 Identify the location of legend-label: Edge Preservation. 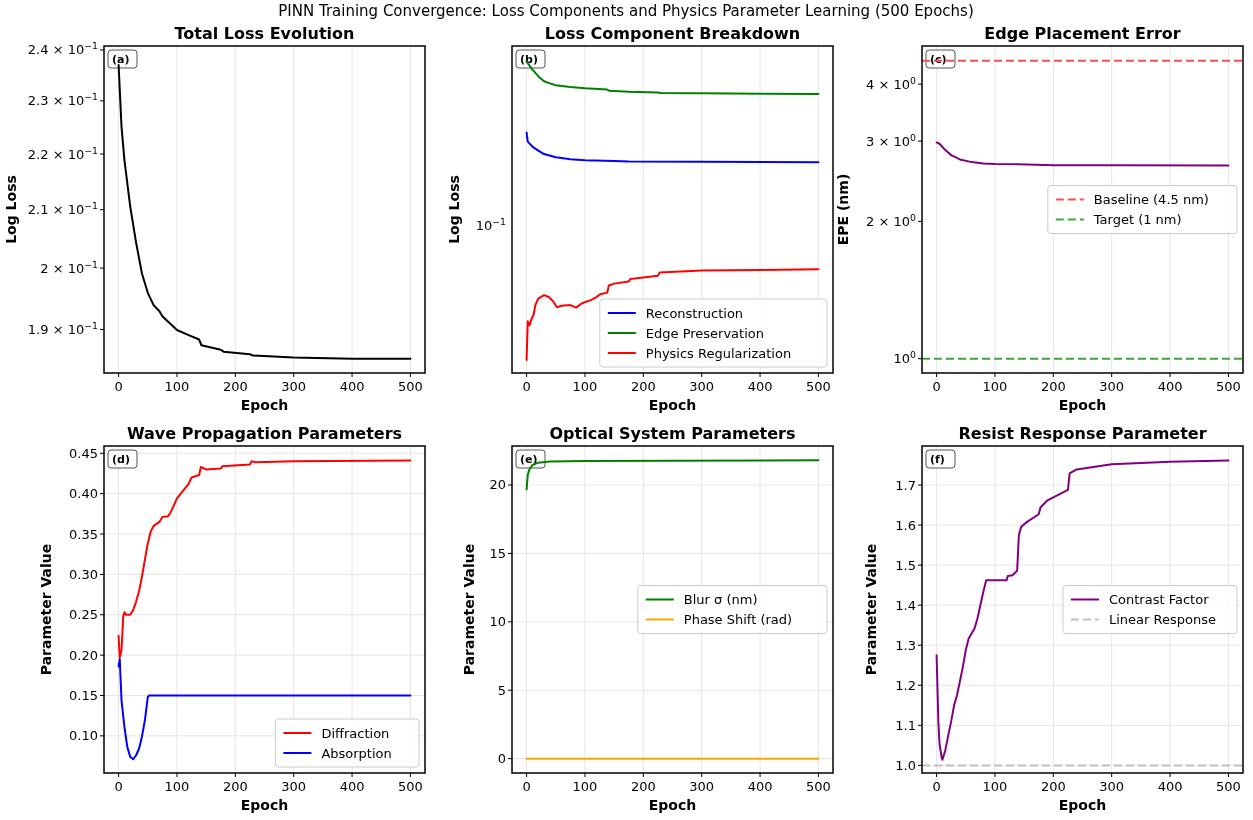
(704, 333).